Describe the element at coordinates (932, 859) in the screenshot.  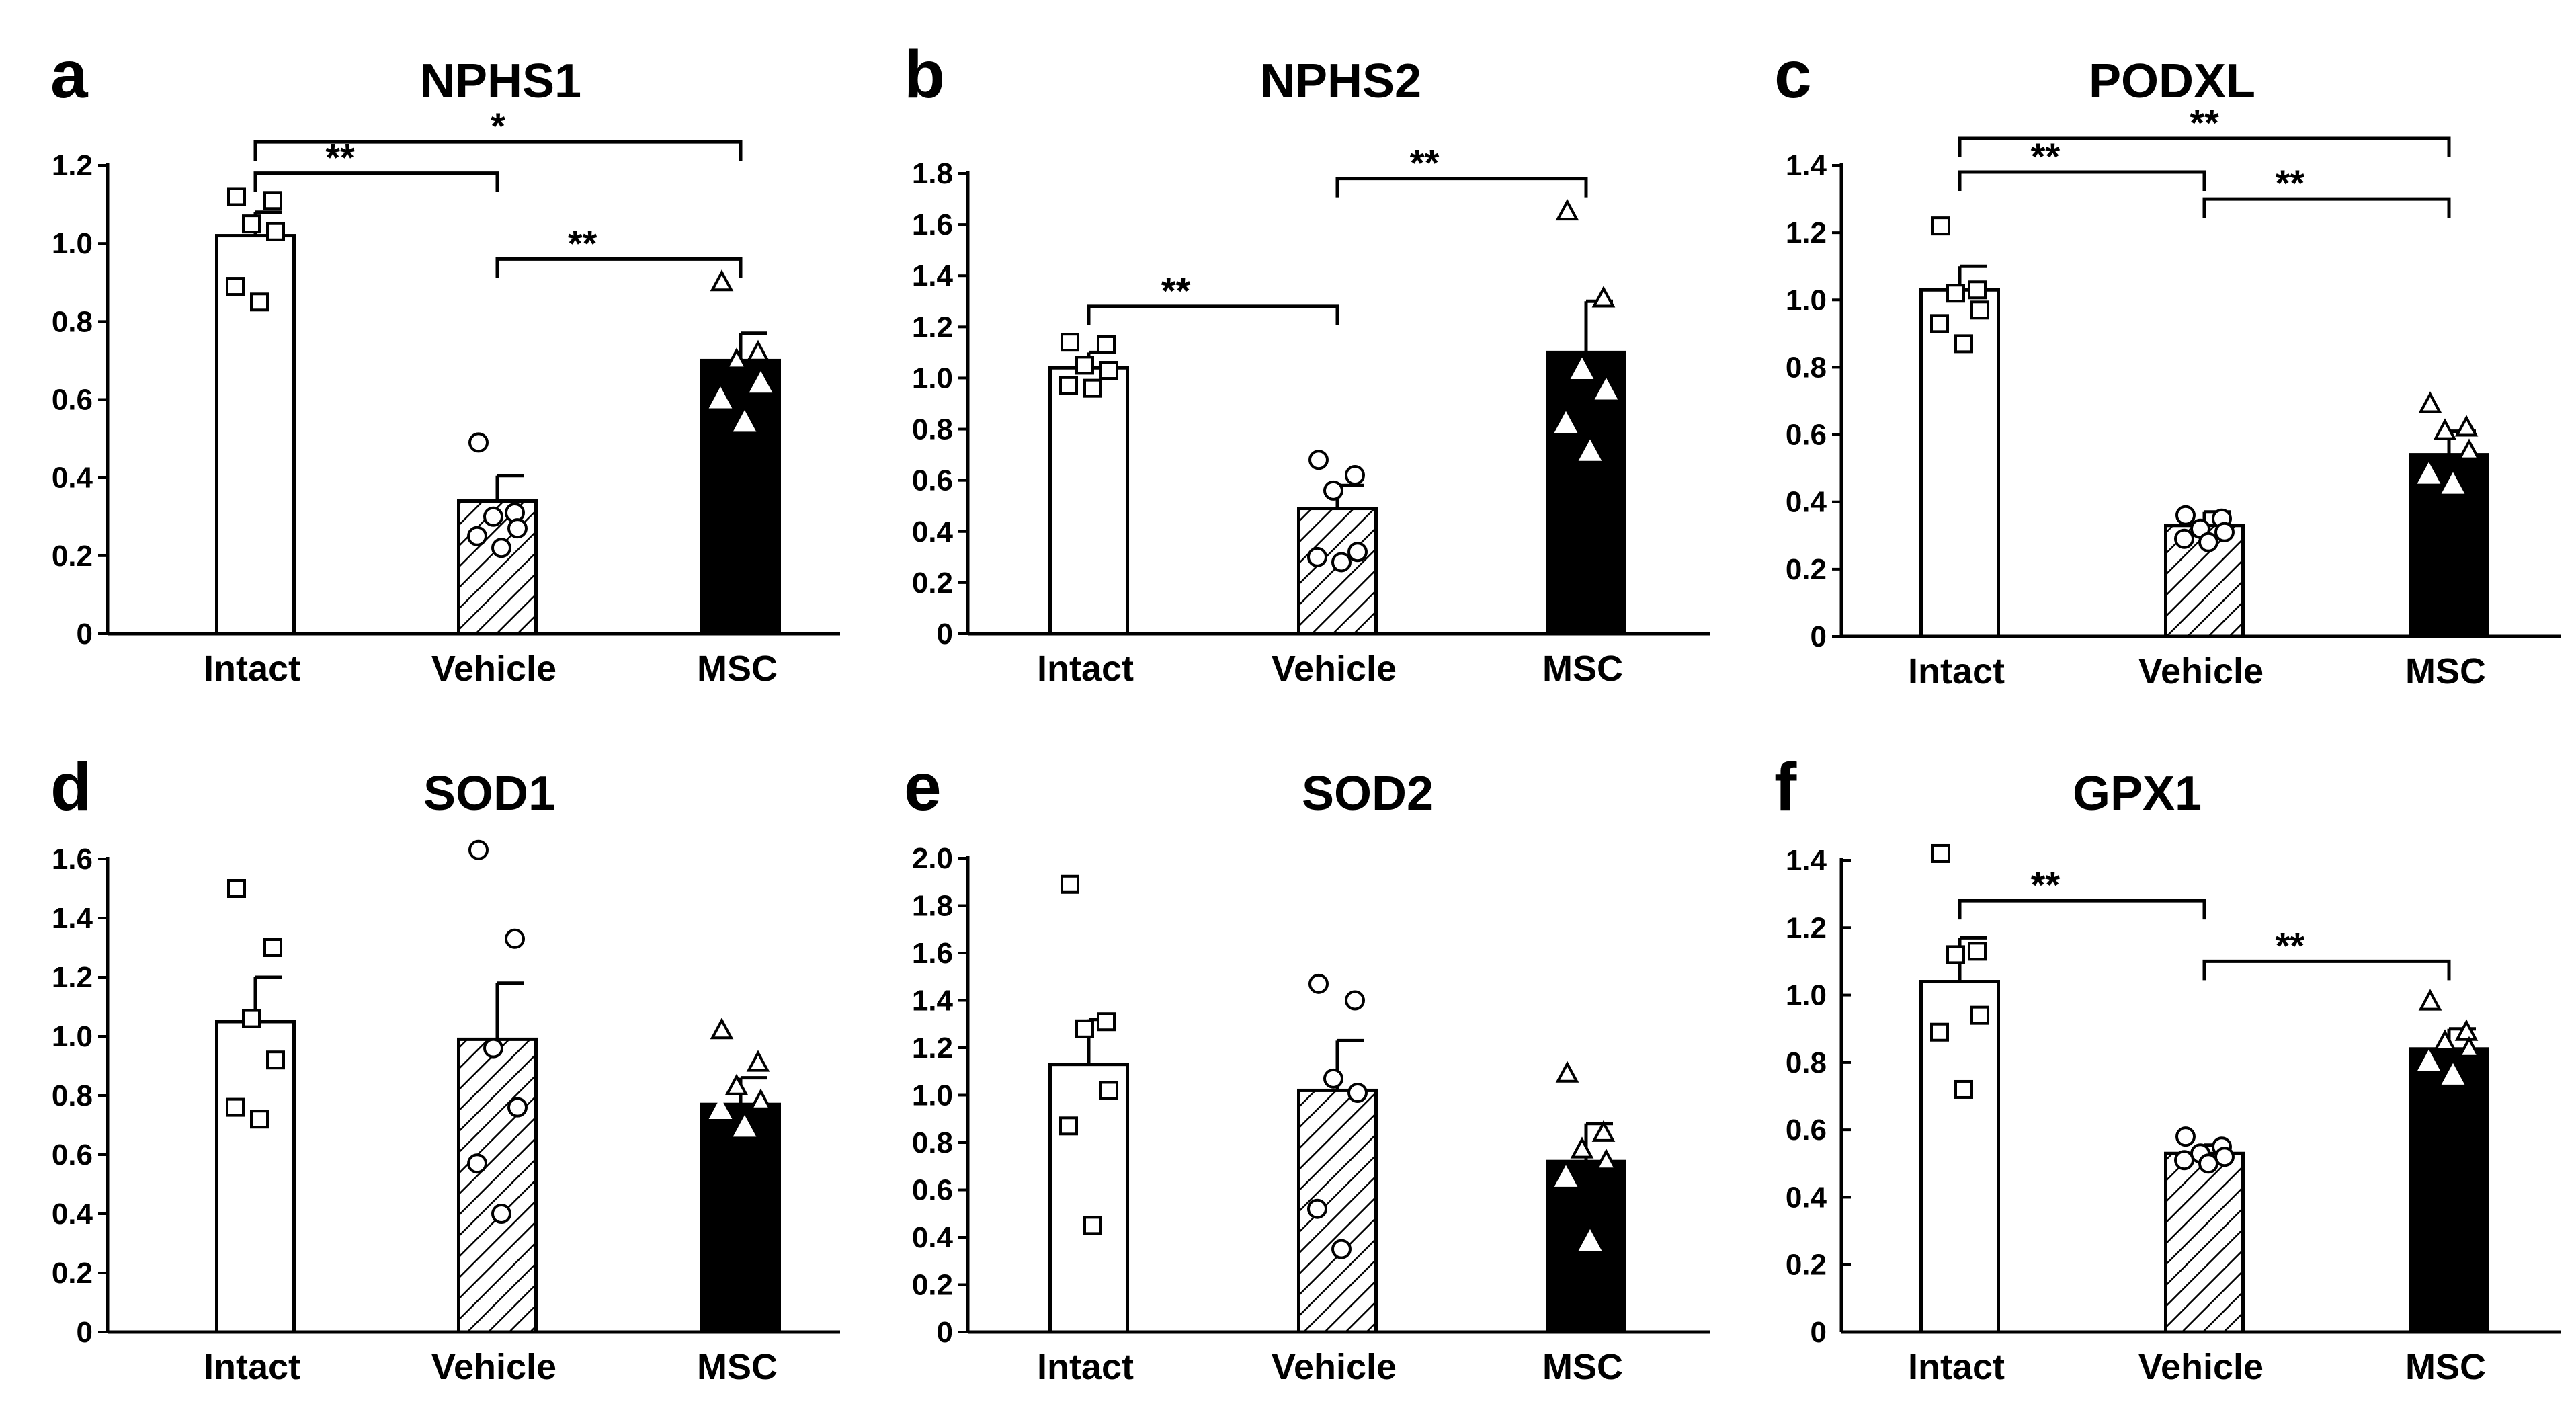
I see `y-tick-label: 2.0` at that location.